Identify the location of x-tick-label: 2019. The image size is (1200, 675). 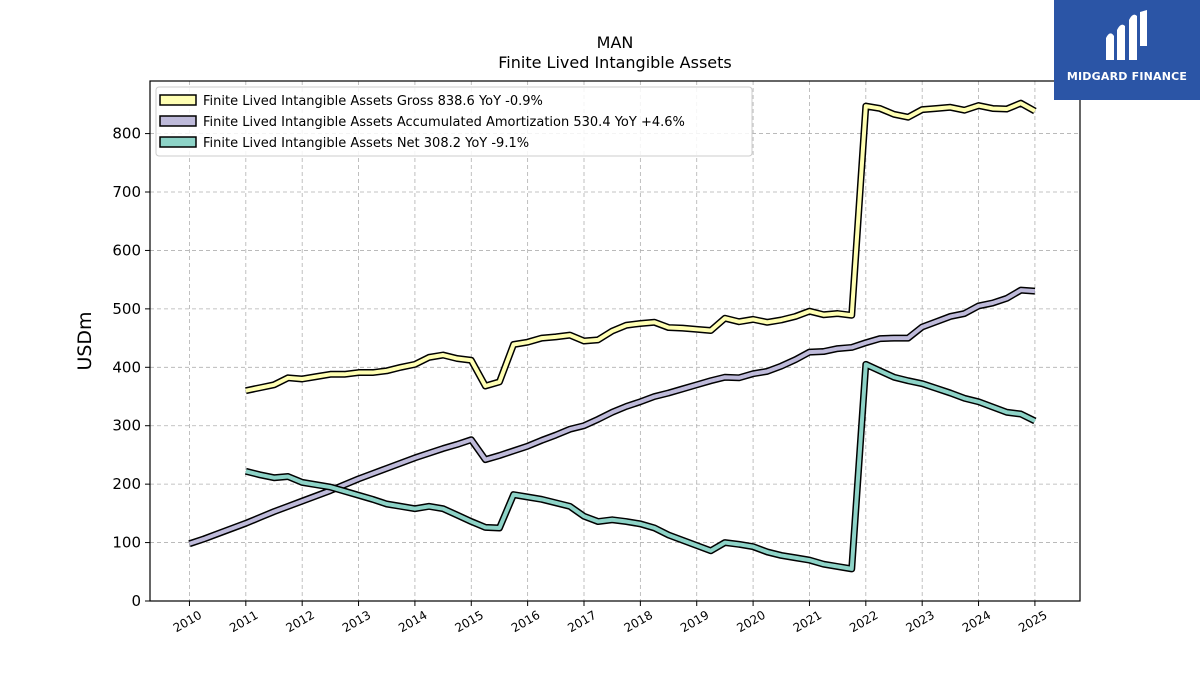
(694, 621).